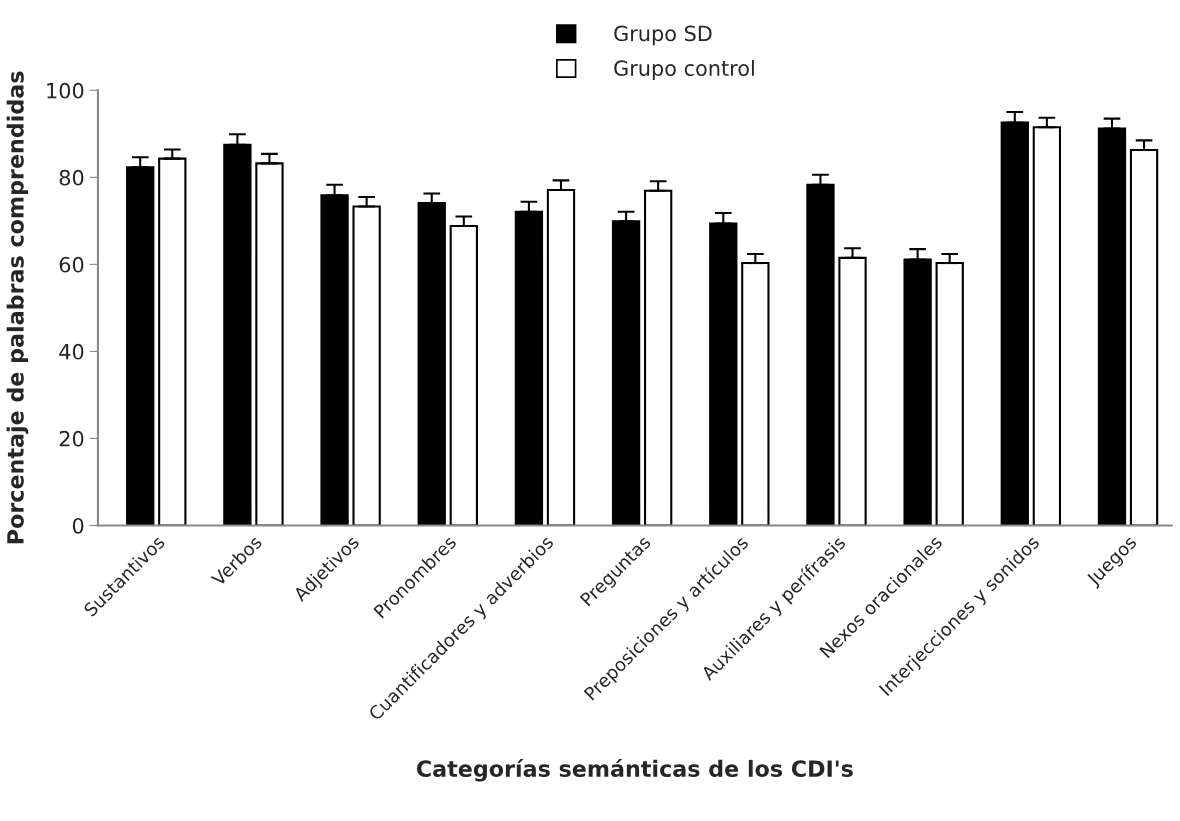  I want to click on y-tick-label: 80, so click(71, 177).